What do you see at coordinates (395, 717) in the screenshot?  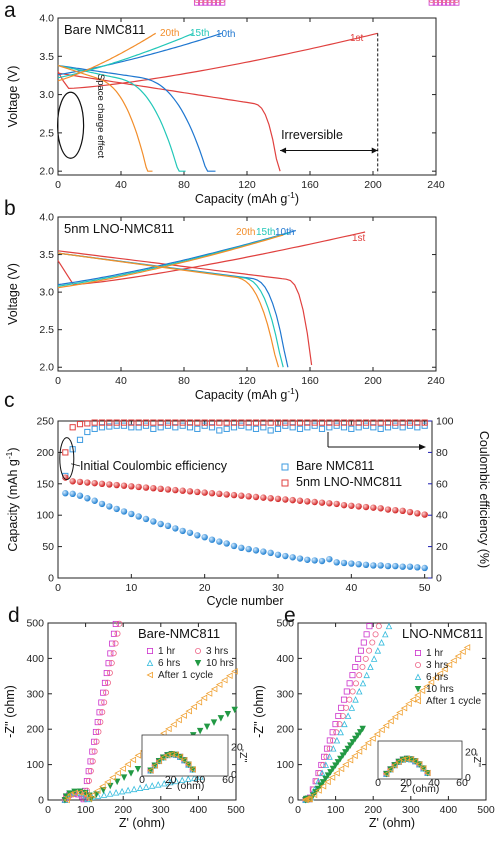 I see `eis-e-After 1 cycle-point-23` at bounding box center [395, 717].